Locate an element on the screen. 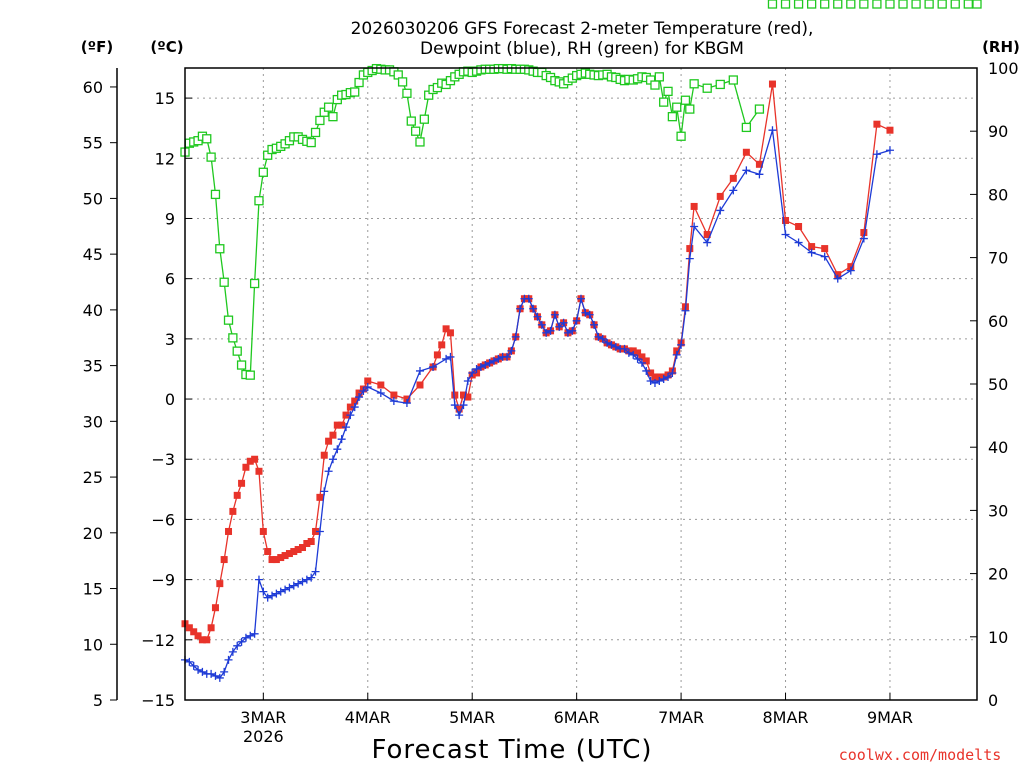 The image size is (1024, 768). celsius-tick-label: 6 is located at coordinates (170, 279).